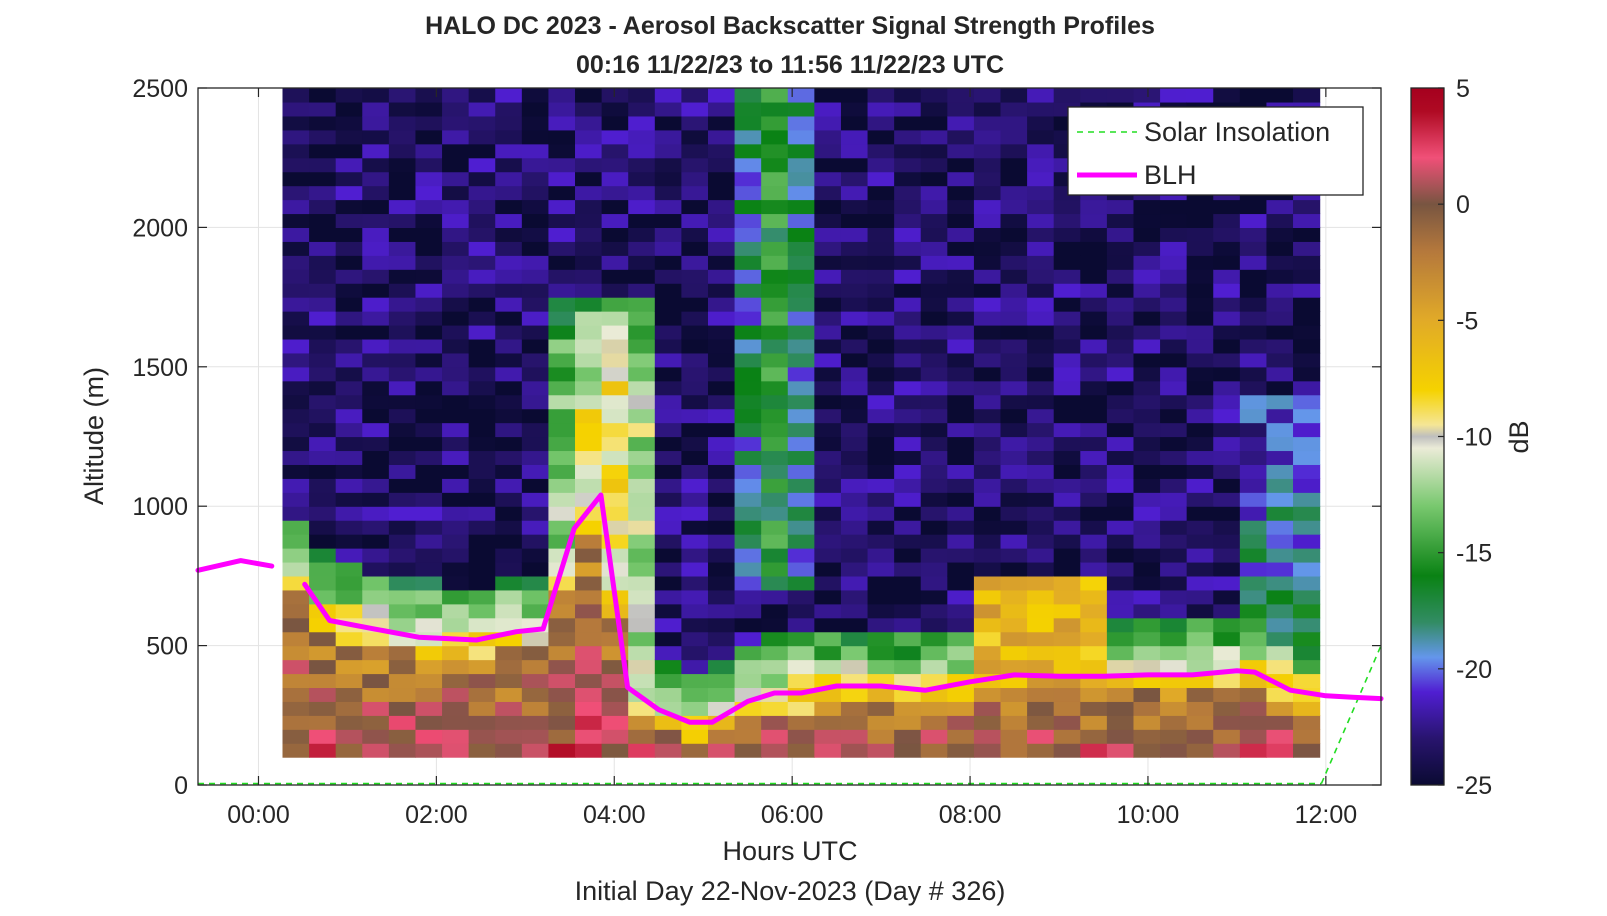  What do you see at coordinates (1237, 132) in the screenshot?
I see `legend-solar-label: Solar Insolation` at bounding box center [1237, 132].